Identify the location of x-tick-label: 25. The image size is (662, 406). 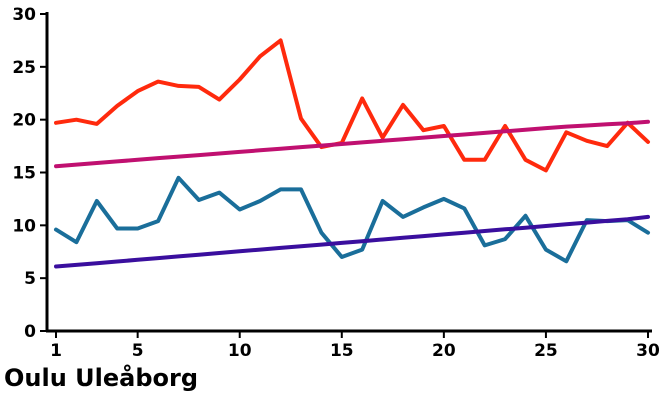
(546, 351).